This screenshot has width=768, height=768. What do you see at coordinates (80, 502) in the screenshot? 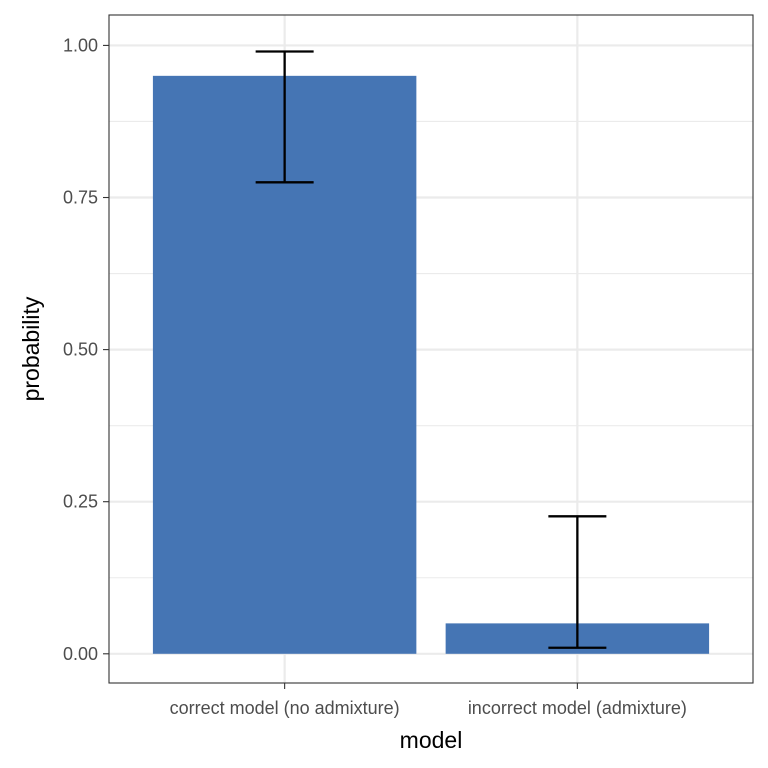
I see `y-tick-label: 0.25` at bounding box center [80, 502].